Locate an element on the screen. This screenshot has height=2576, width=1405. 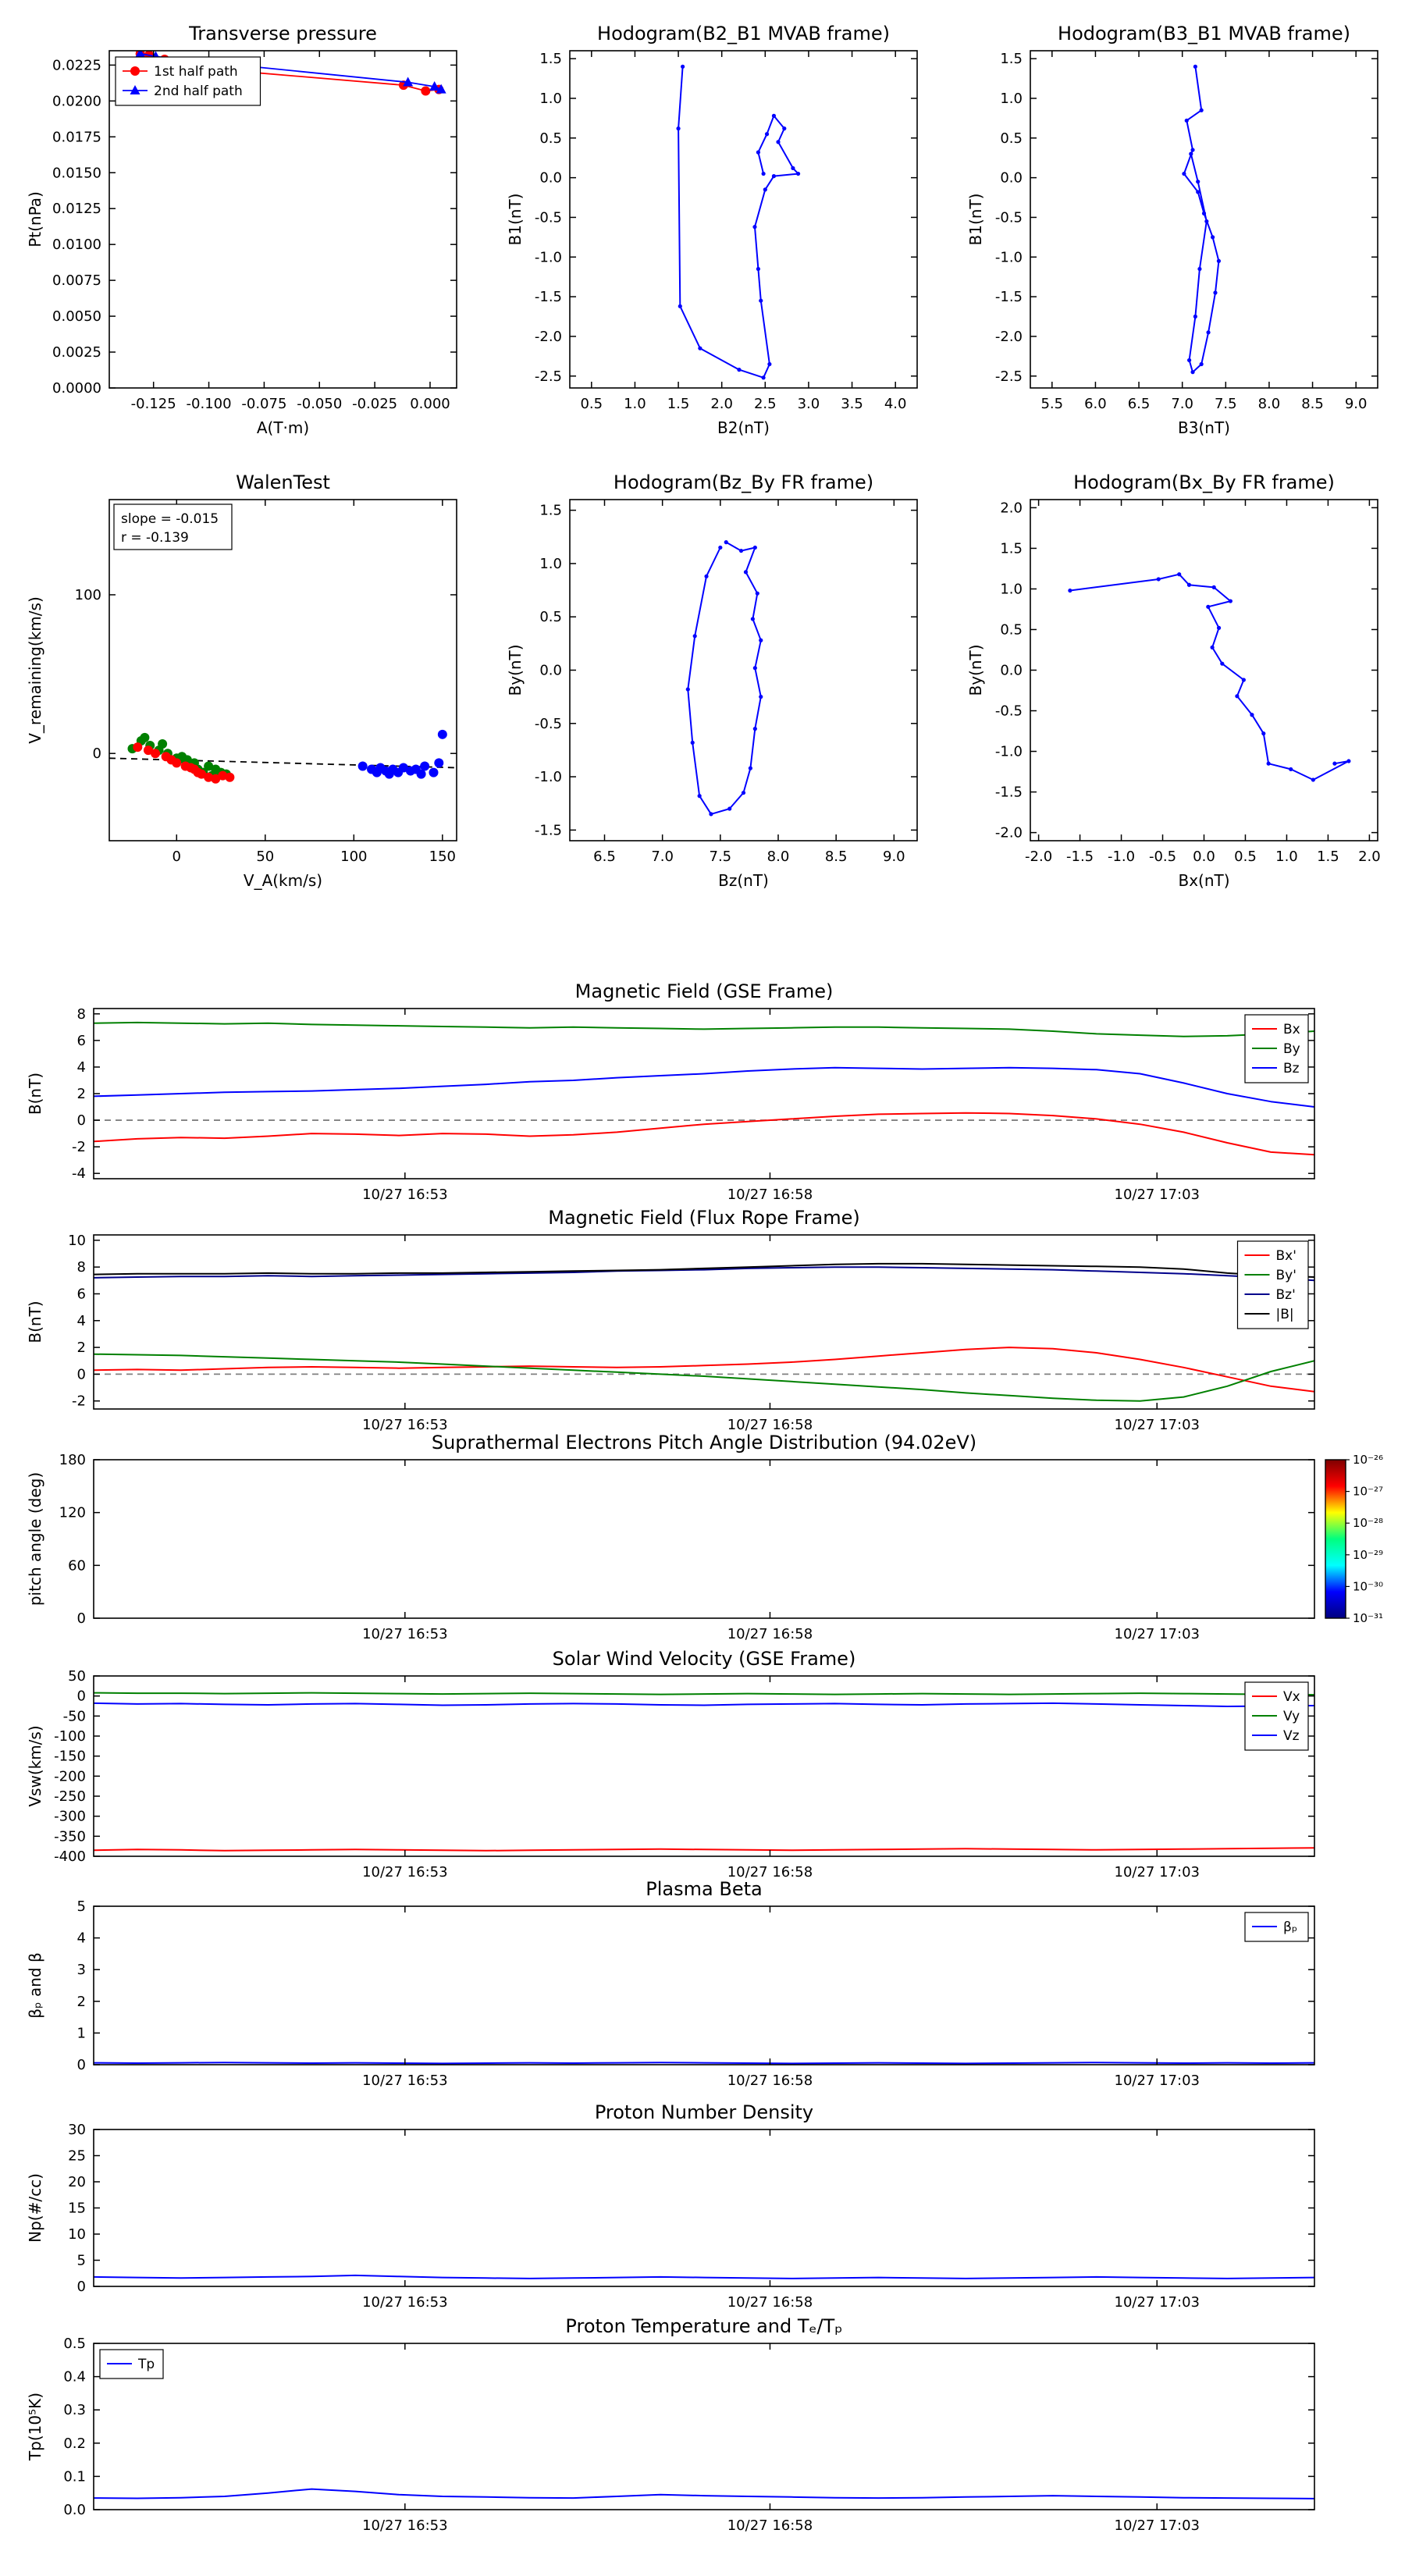
svg-text: 9.0 is located at coordinates (1357, 404).